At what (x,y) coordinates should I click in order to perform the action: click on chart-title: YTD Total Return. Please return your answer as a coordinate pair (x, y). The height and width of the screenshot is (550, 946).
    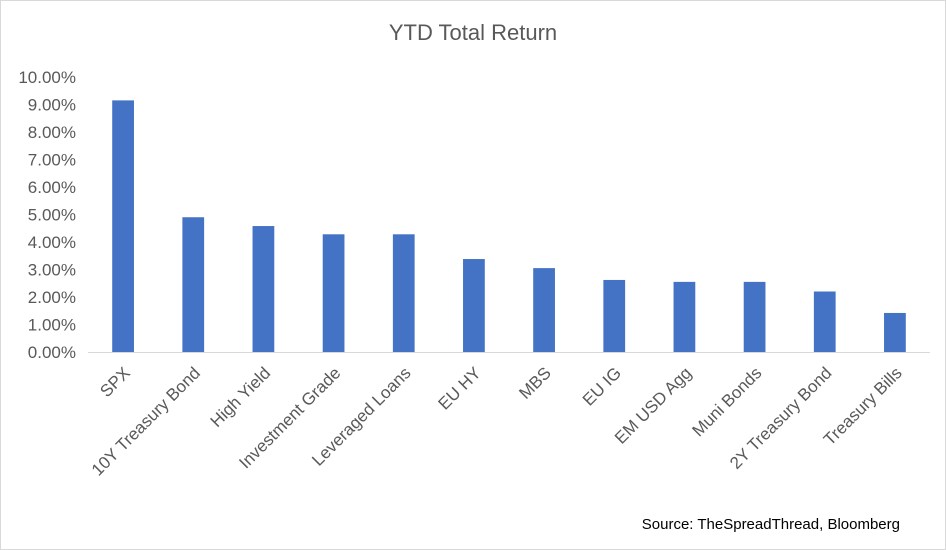
    Looking at the image, I should click on (473, 32).